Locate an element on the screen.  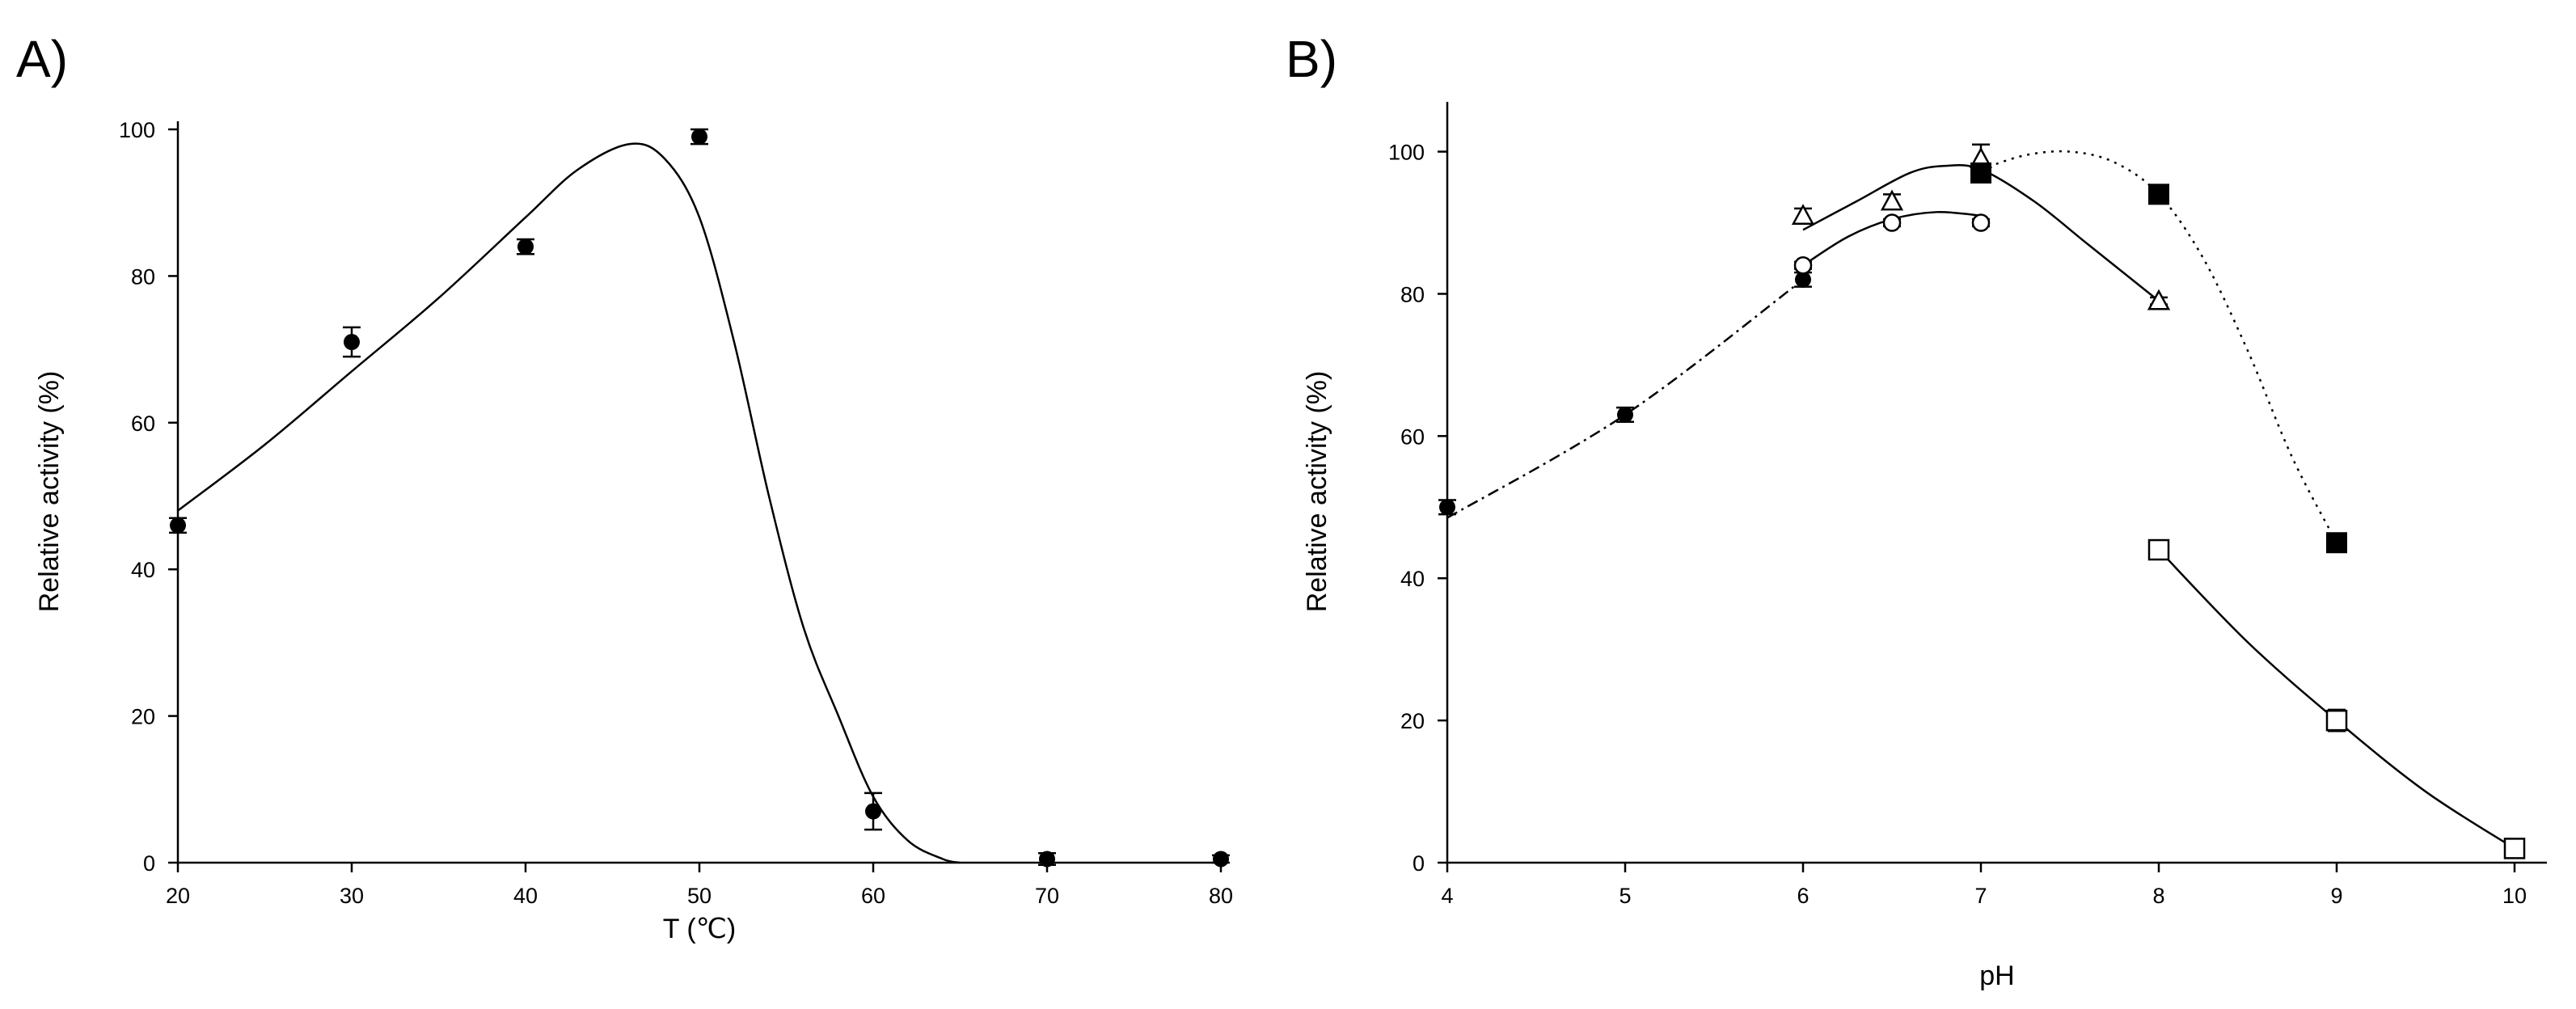
panel-a-x-tick-label: 70 is located at coordinates (1047, 896).